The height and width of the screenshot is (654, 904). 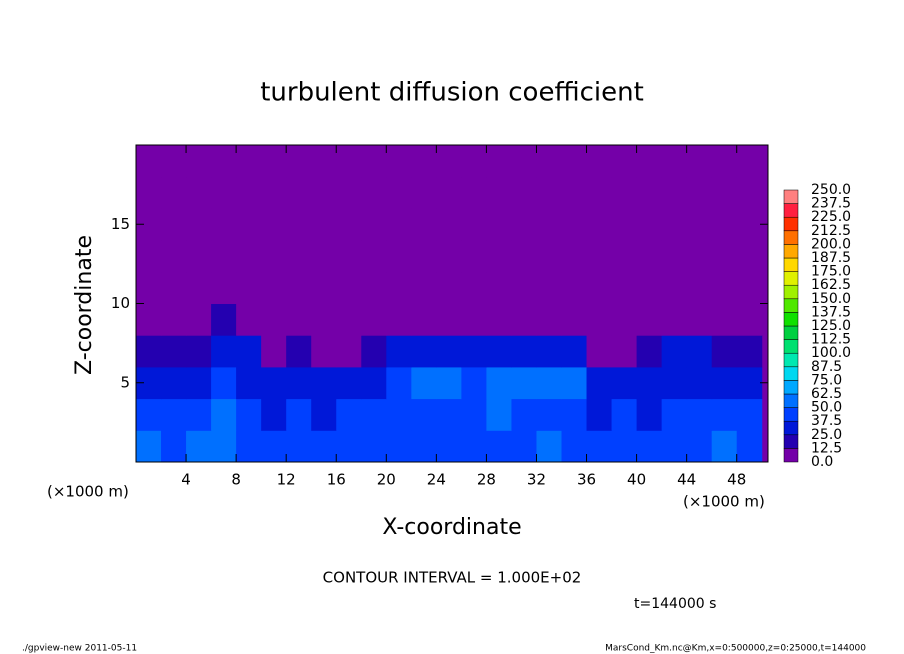 I want to click on colorbar-label: 212.5, so click(x=831, y=231).